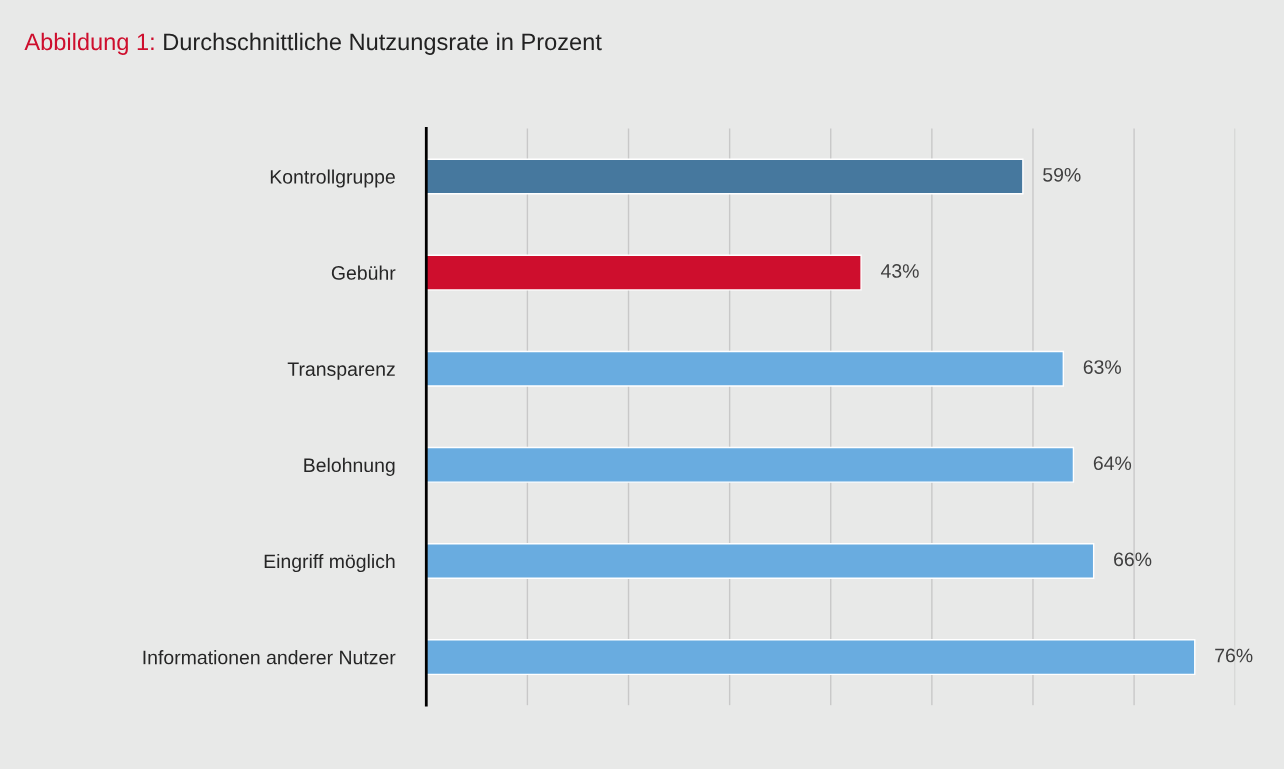 The image size is (1284, 769). Describe the element at coordinates (89, 43) in the screenshot. I see `text: Abbildung 1:` at that location.